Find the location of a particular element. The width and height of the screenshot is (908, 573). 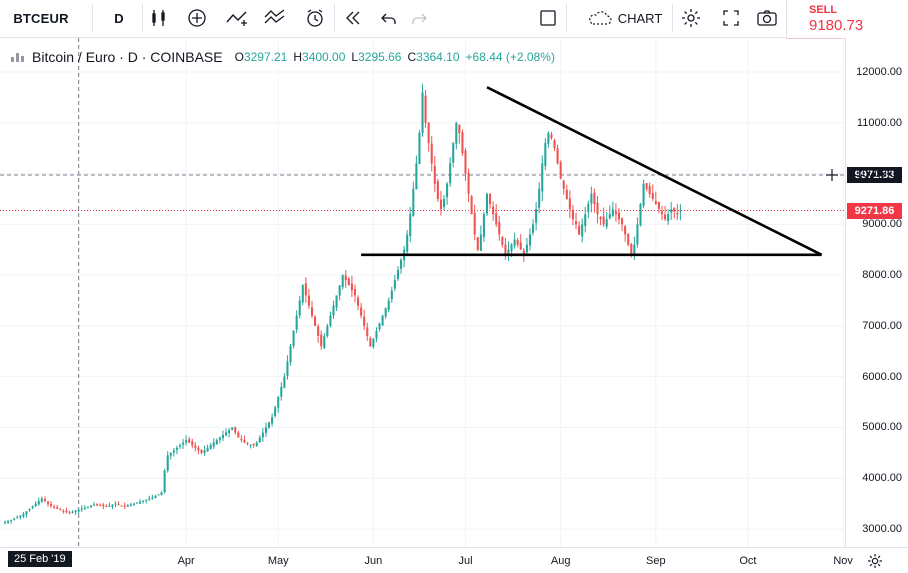

descending-trendline is located at coordinates (654, 171).